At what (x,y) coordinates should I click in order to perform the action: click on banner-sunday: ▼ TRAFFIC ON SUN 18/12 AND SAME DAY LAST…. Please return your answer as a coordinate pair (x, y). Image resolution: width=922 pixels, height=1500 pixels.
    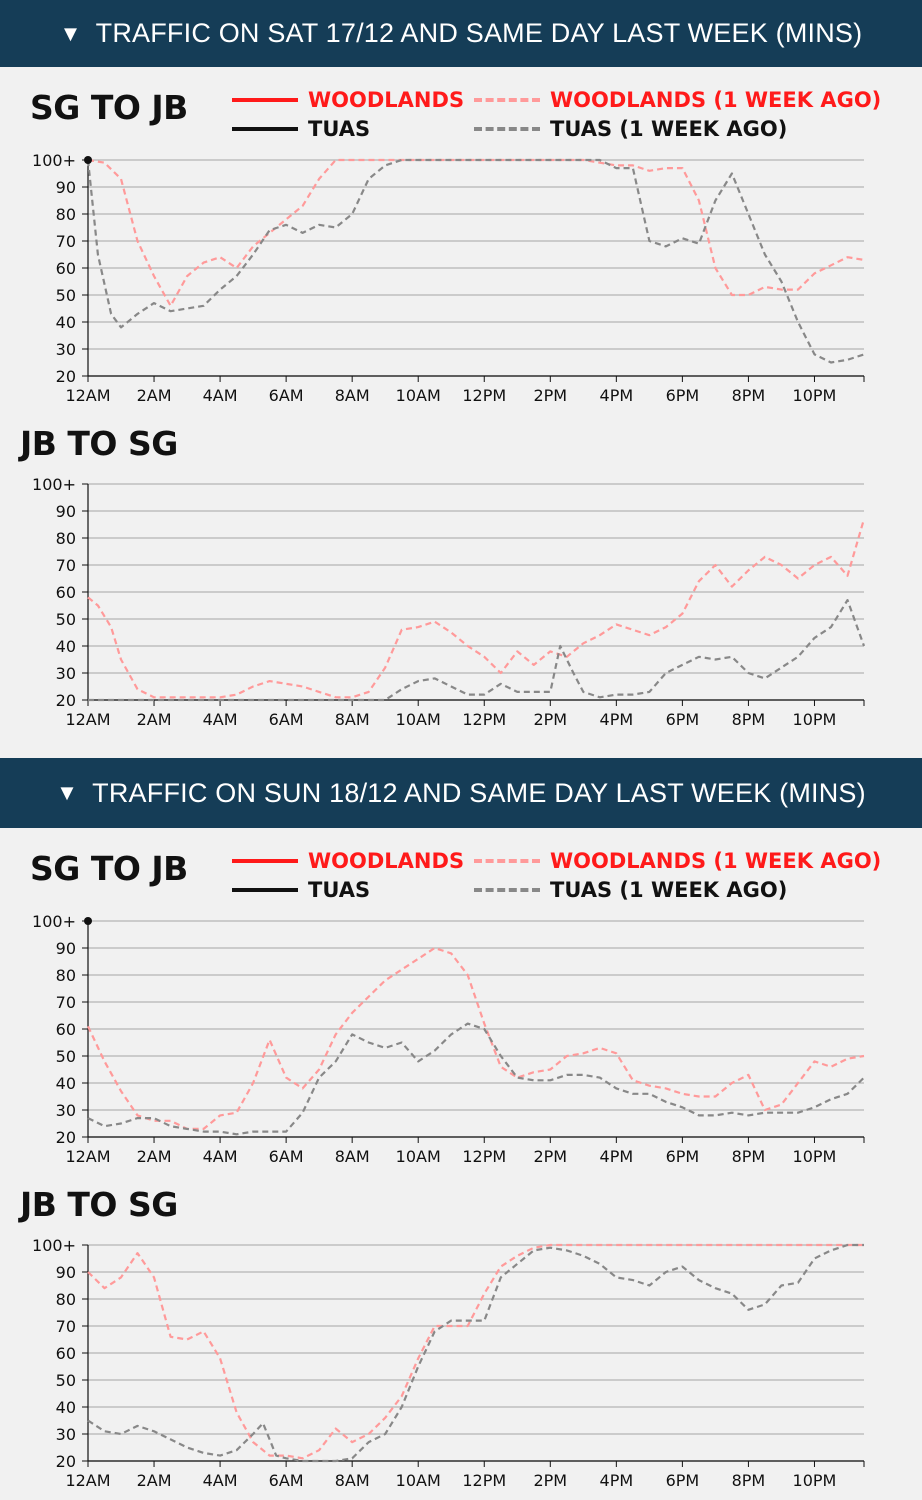
    Looking at the image, I should click on (461, 793).